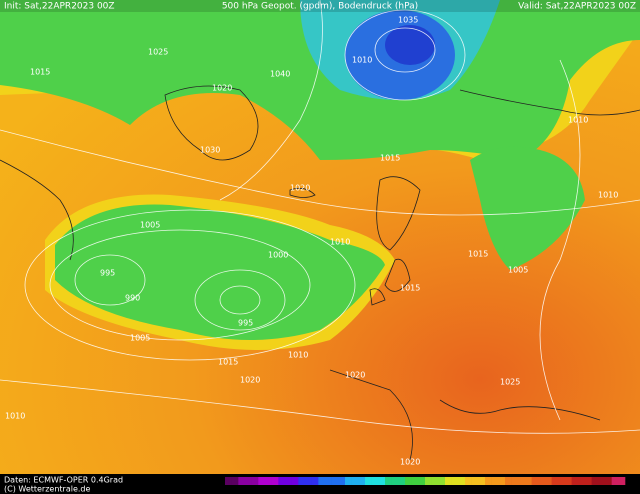 Image resolution: width=640 pixels, height=494 pixels. What do you see at coordinates (577, 7) in the screenshot?
I see `valid-time: Valid: Sat,22APR2023 00Z` at bounding box center [577, 7].